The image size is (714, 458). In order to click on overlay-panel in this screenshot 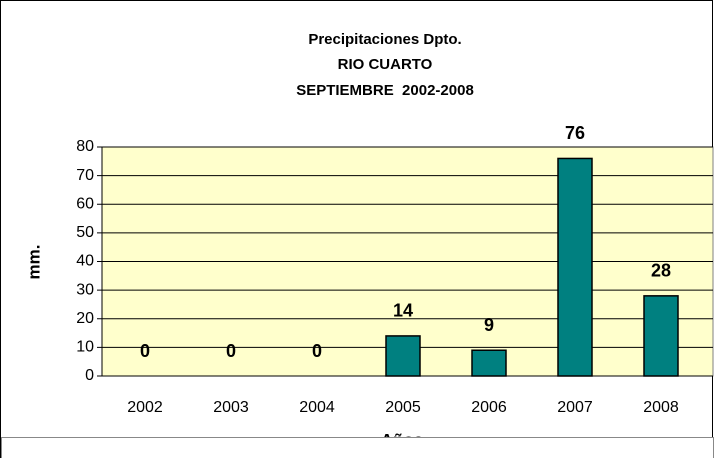, I will do `click(357, 447)`.